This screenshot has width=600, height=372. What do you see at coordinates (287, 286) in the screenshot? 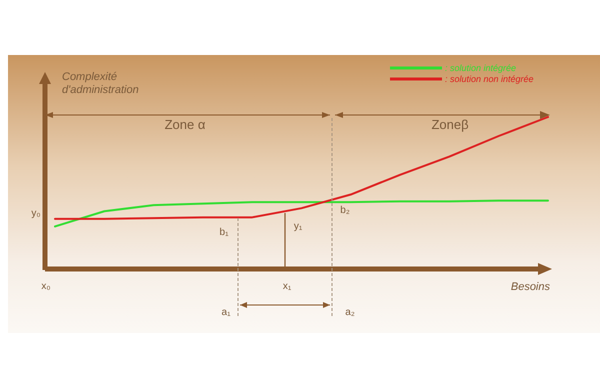
I see `text: x₁` at bounding box center [287, 286].